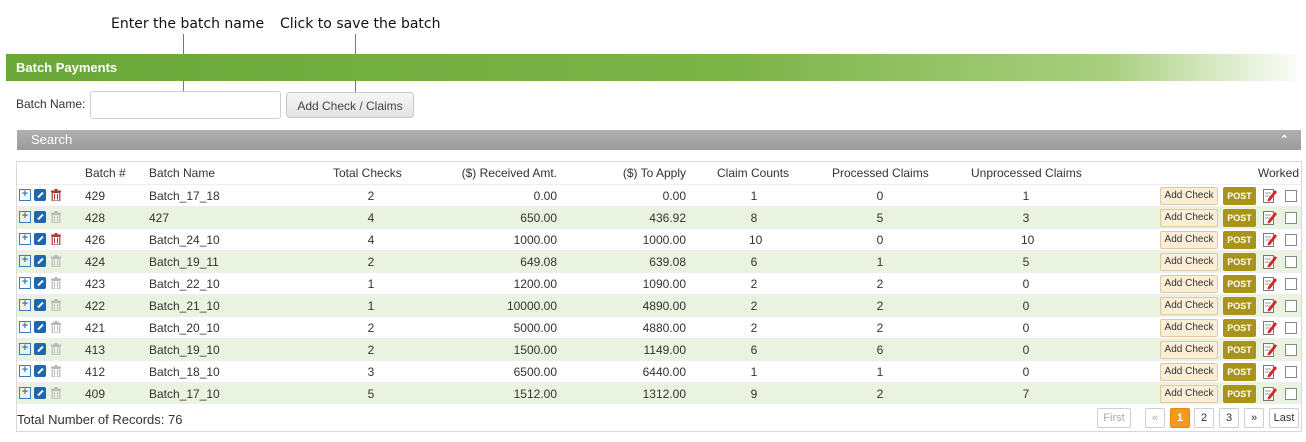 The height and width of the screenshot is (442, 1306). Describe the element at coordinates (52, 139) in the screenshot. I see `search-title: Search` at that location.